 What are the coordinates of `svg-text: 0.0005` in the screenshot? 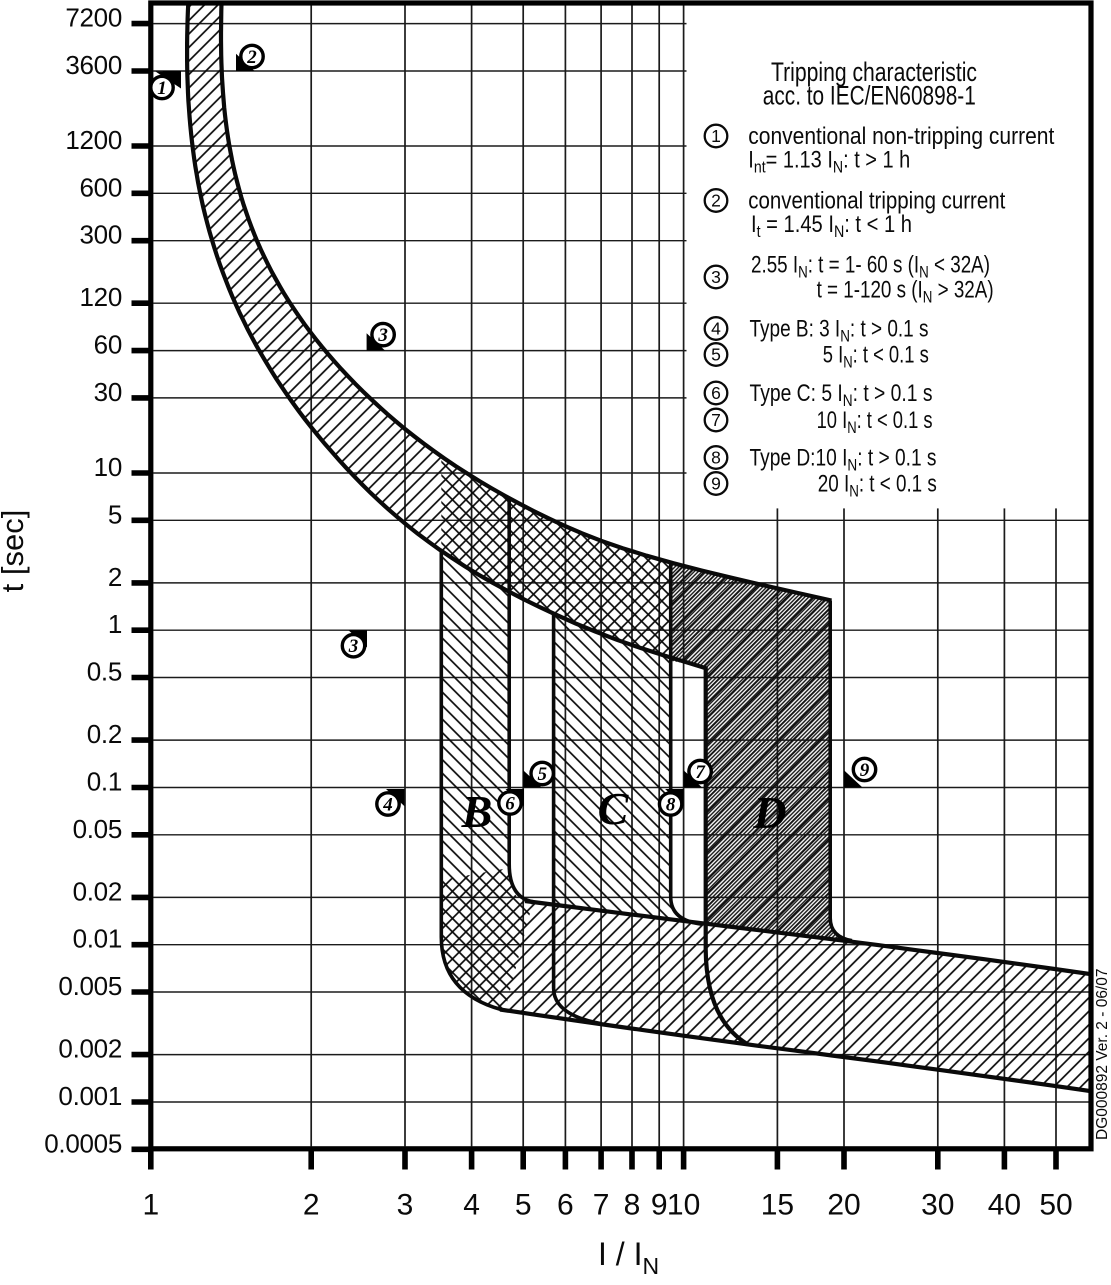 It's located at (83, 1143).